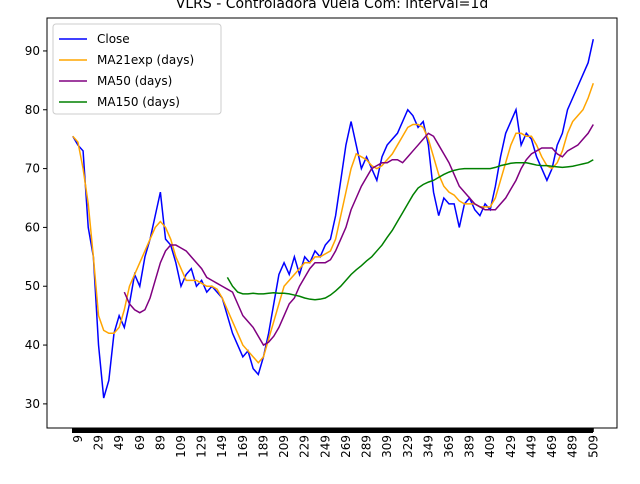 The height and width of the screenshot is (484, 640). I want to click on x-tick-label: 169, so click(243, 446).